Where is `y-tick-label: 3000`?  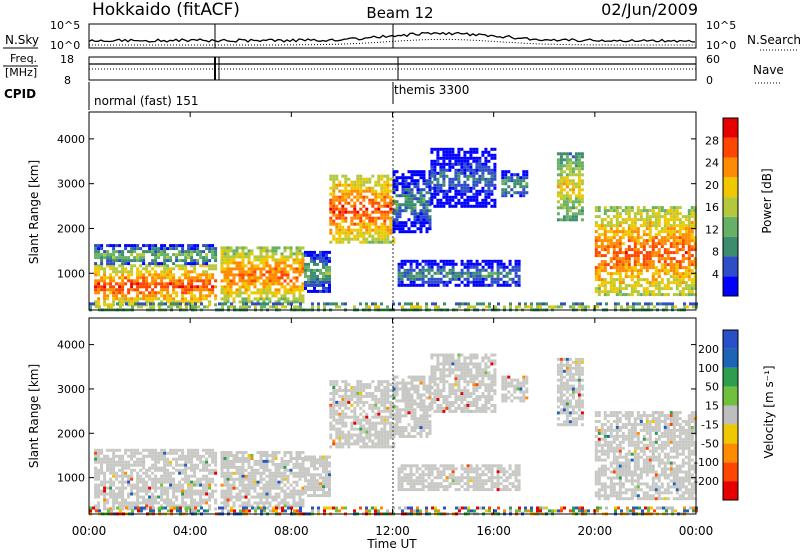
y-tick-label: 3000 is located at coordinates (71, 184).